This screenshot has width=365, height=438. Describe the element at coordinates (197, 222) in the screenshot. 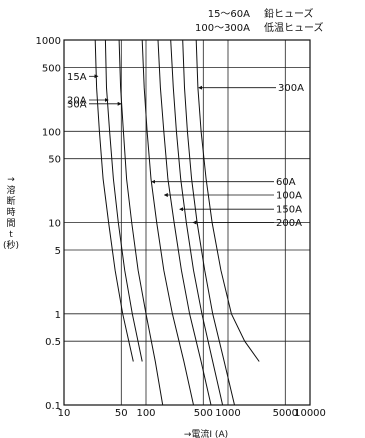

I see `series-150A` at that location.